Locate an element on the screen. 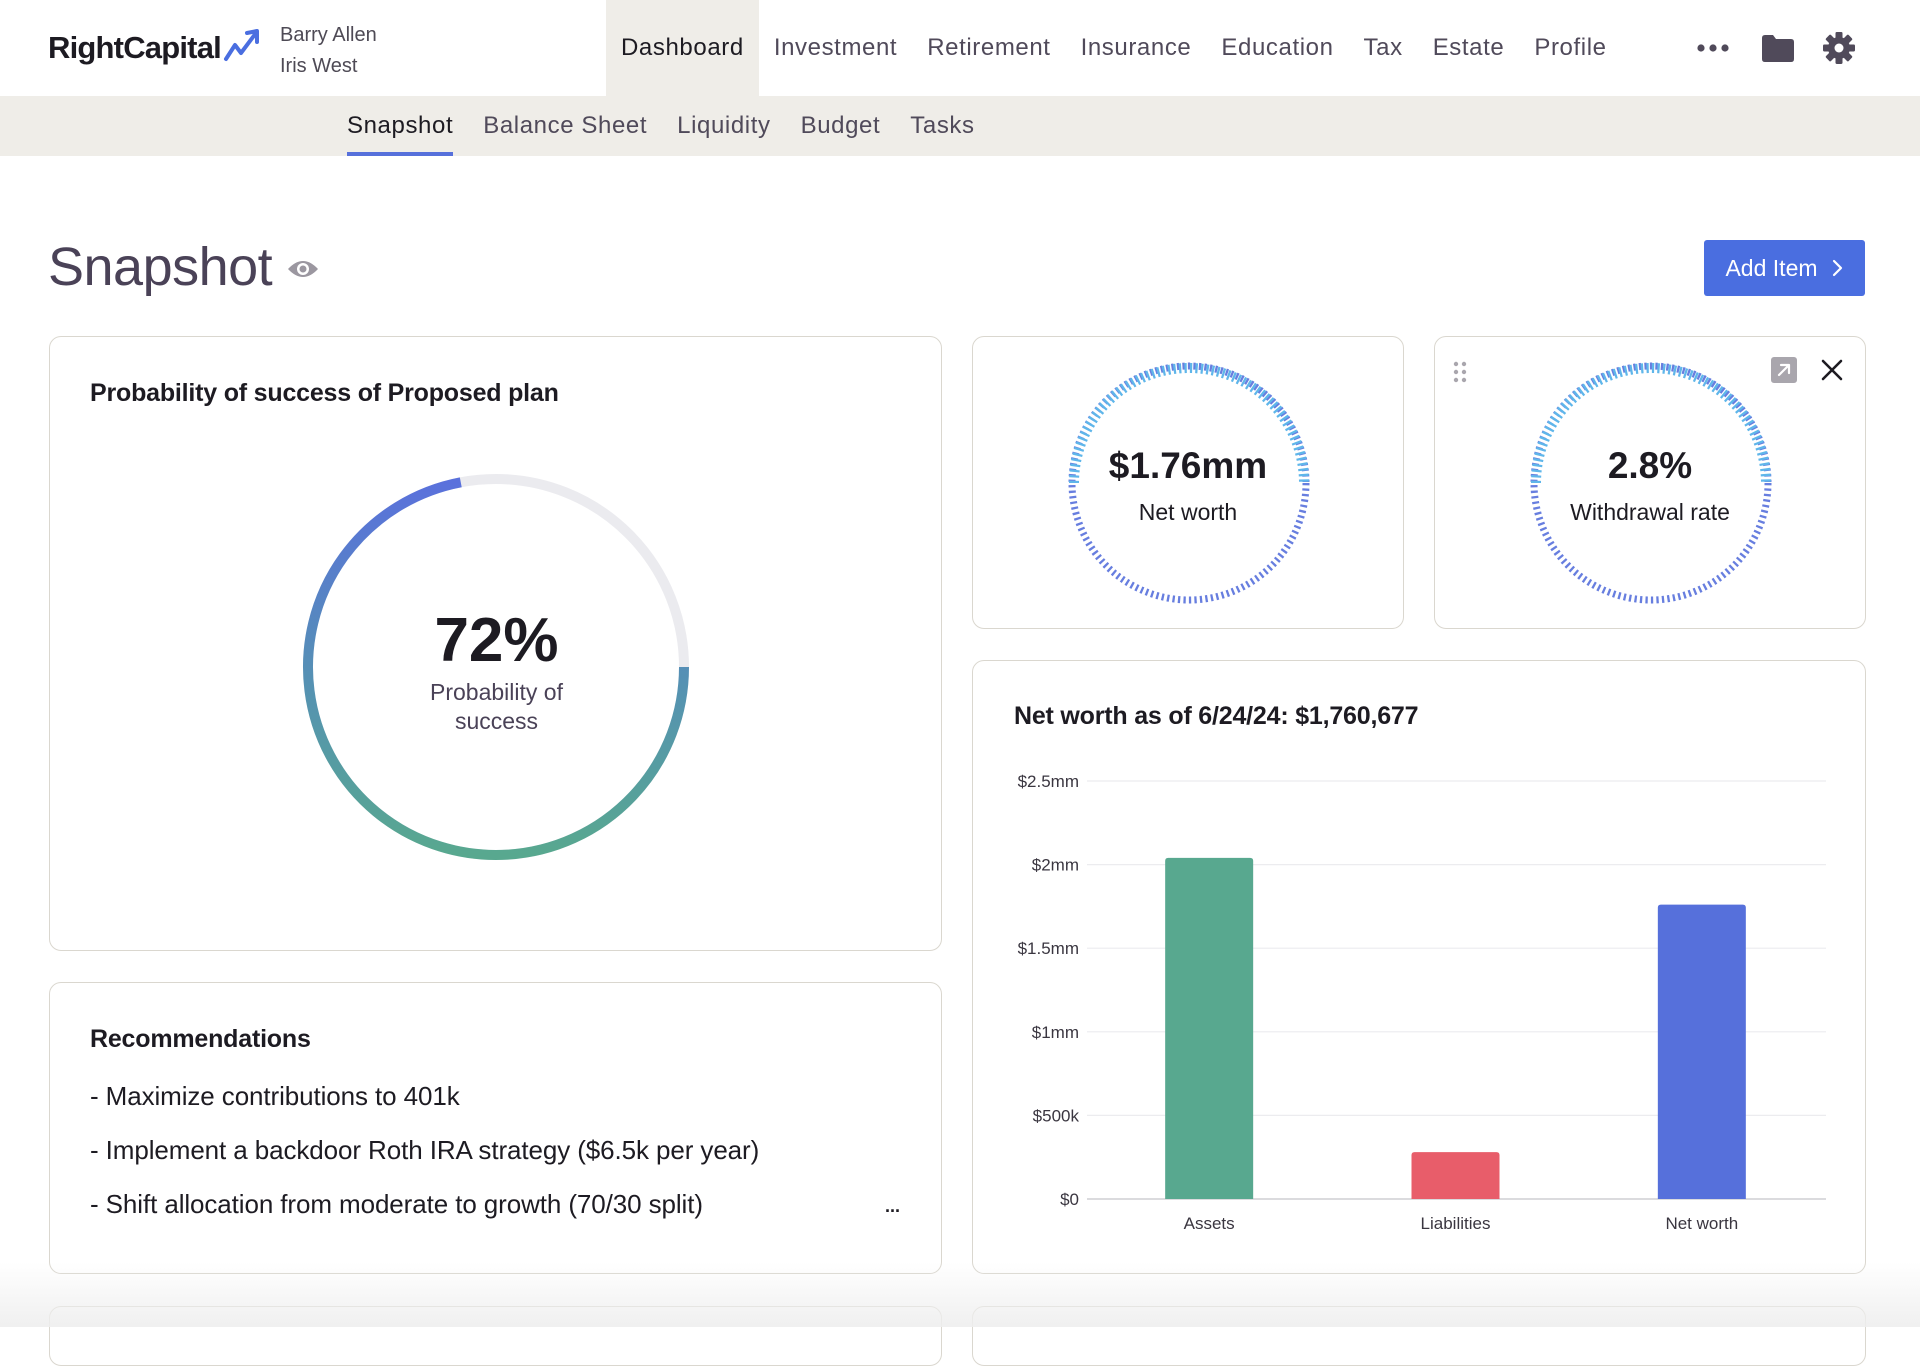 The image size is (1920, 1366). folder-icon is located at coordinates (1778, 48).